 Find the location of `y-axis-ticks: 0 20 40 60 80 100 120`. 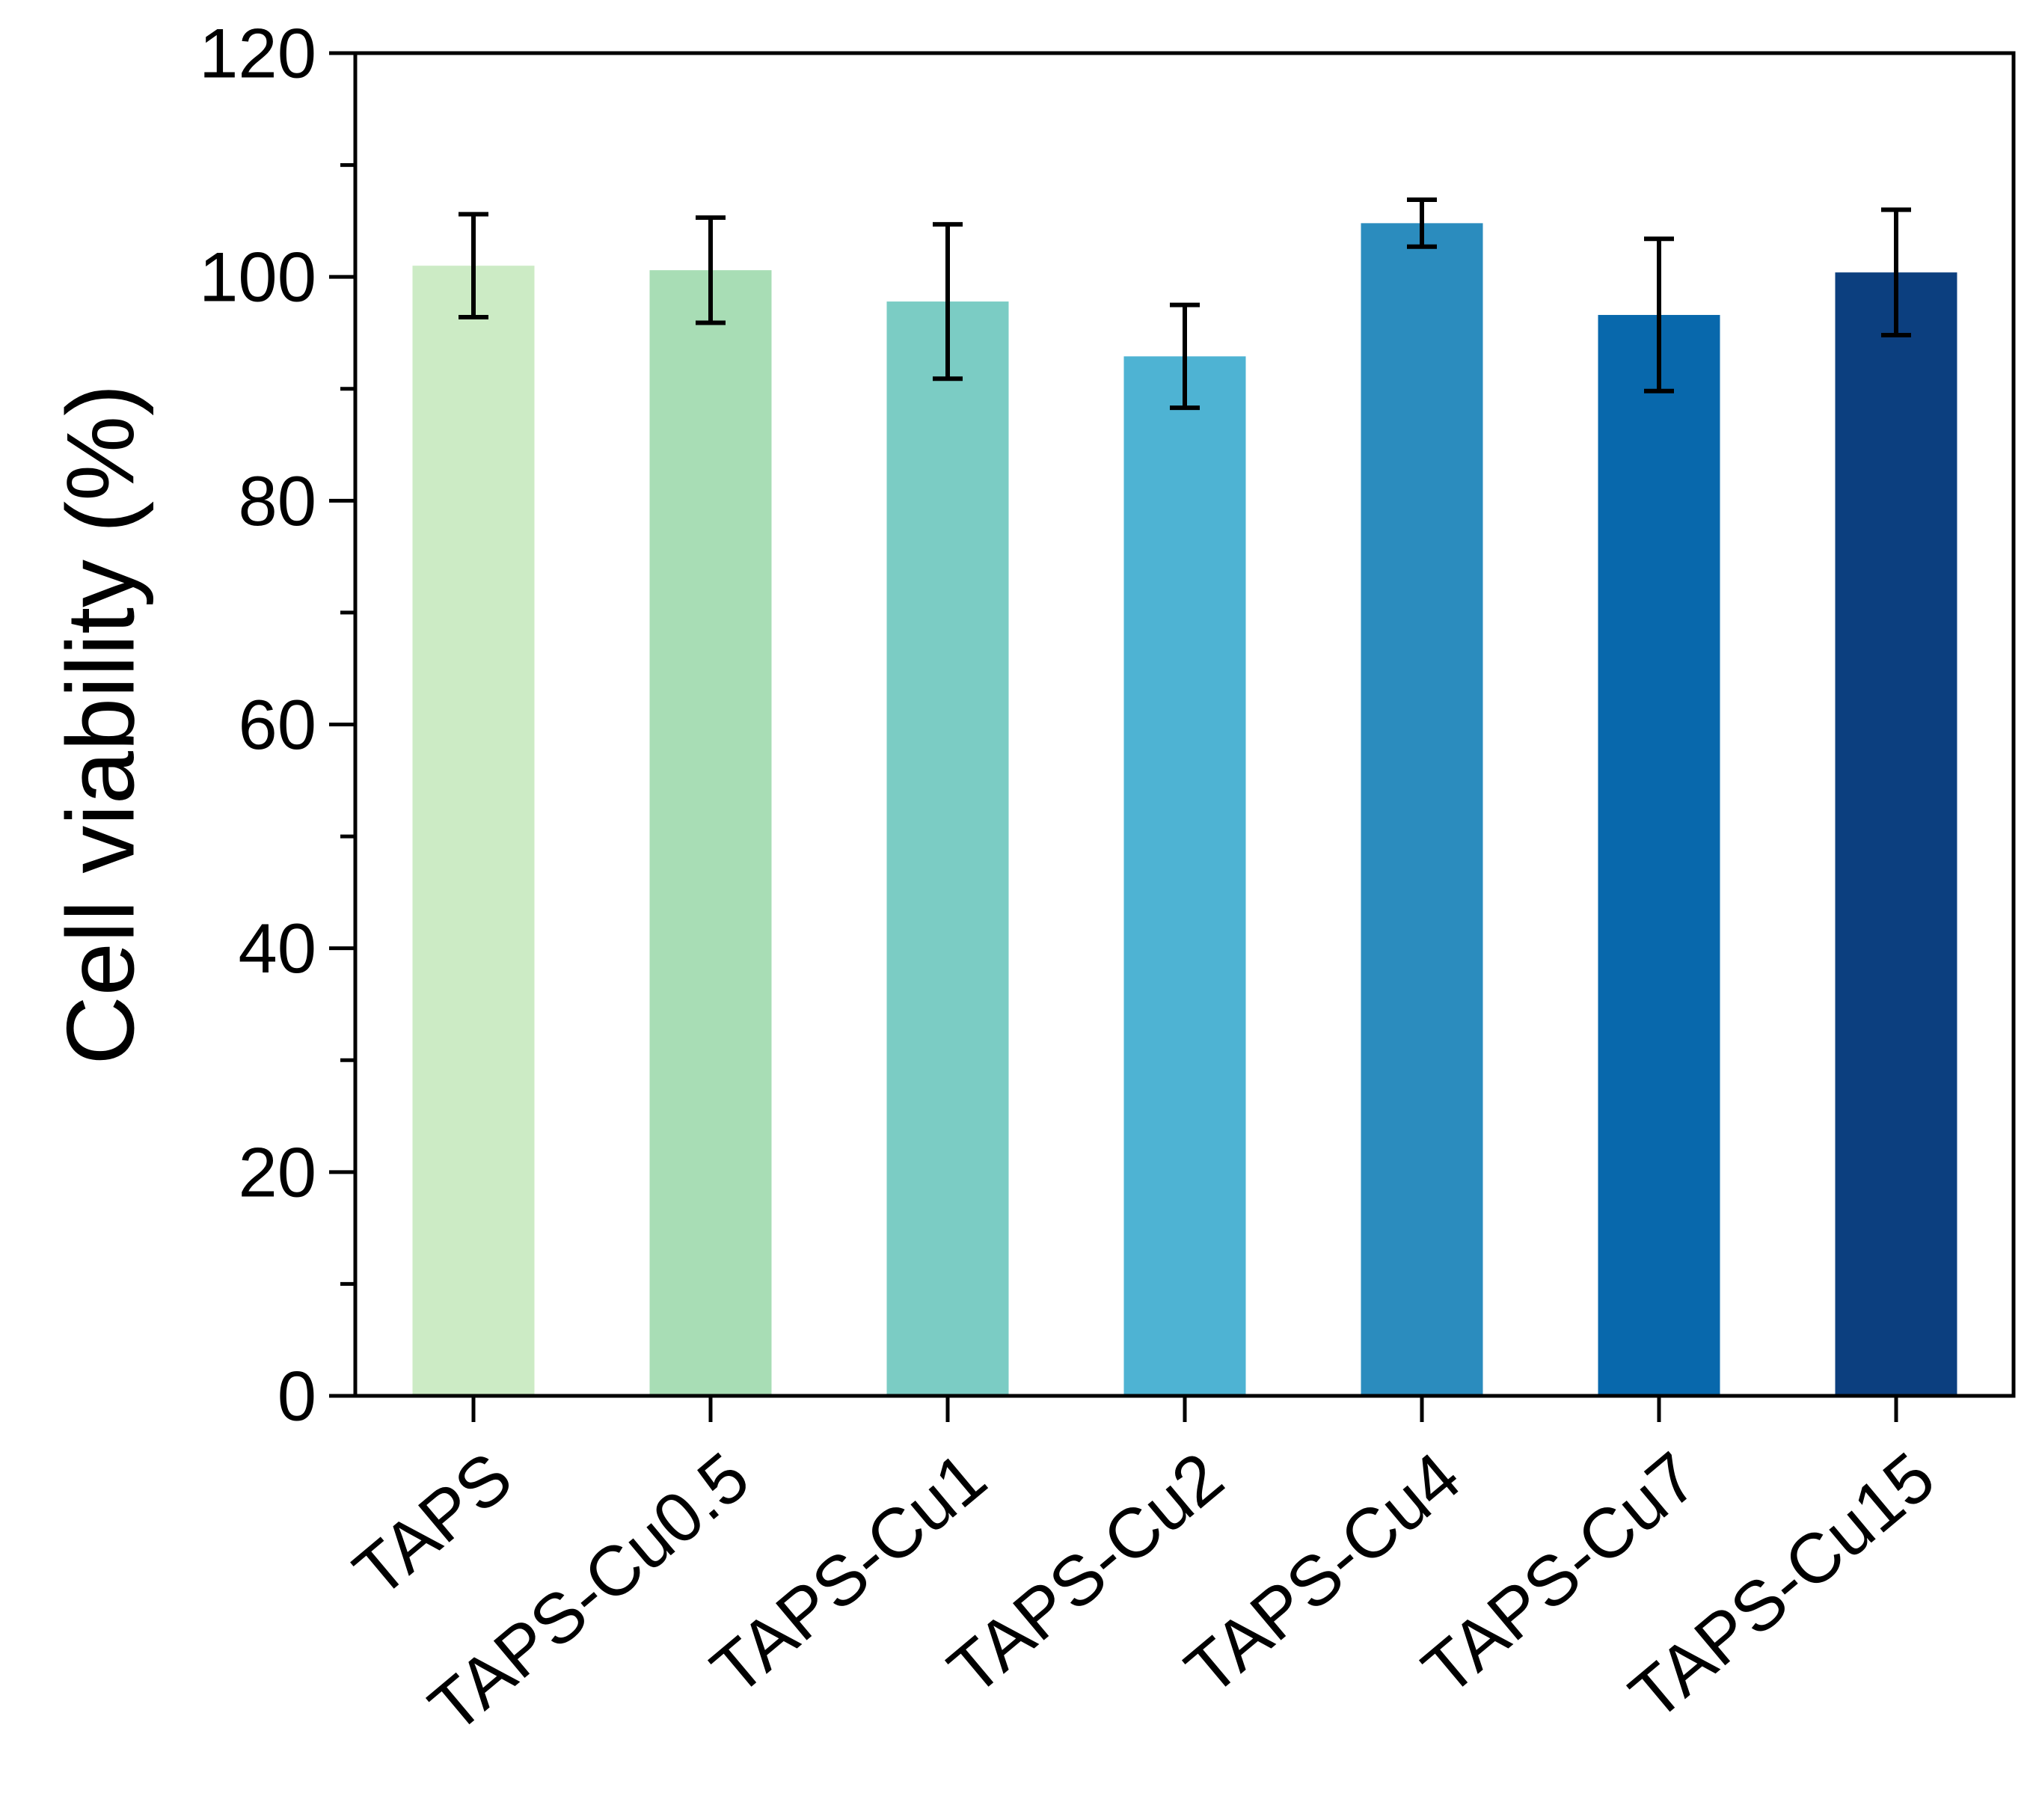

y-axis-ticks: 0 20 40 60 80 100 120 is located at coordinates (277, 725).